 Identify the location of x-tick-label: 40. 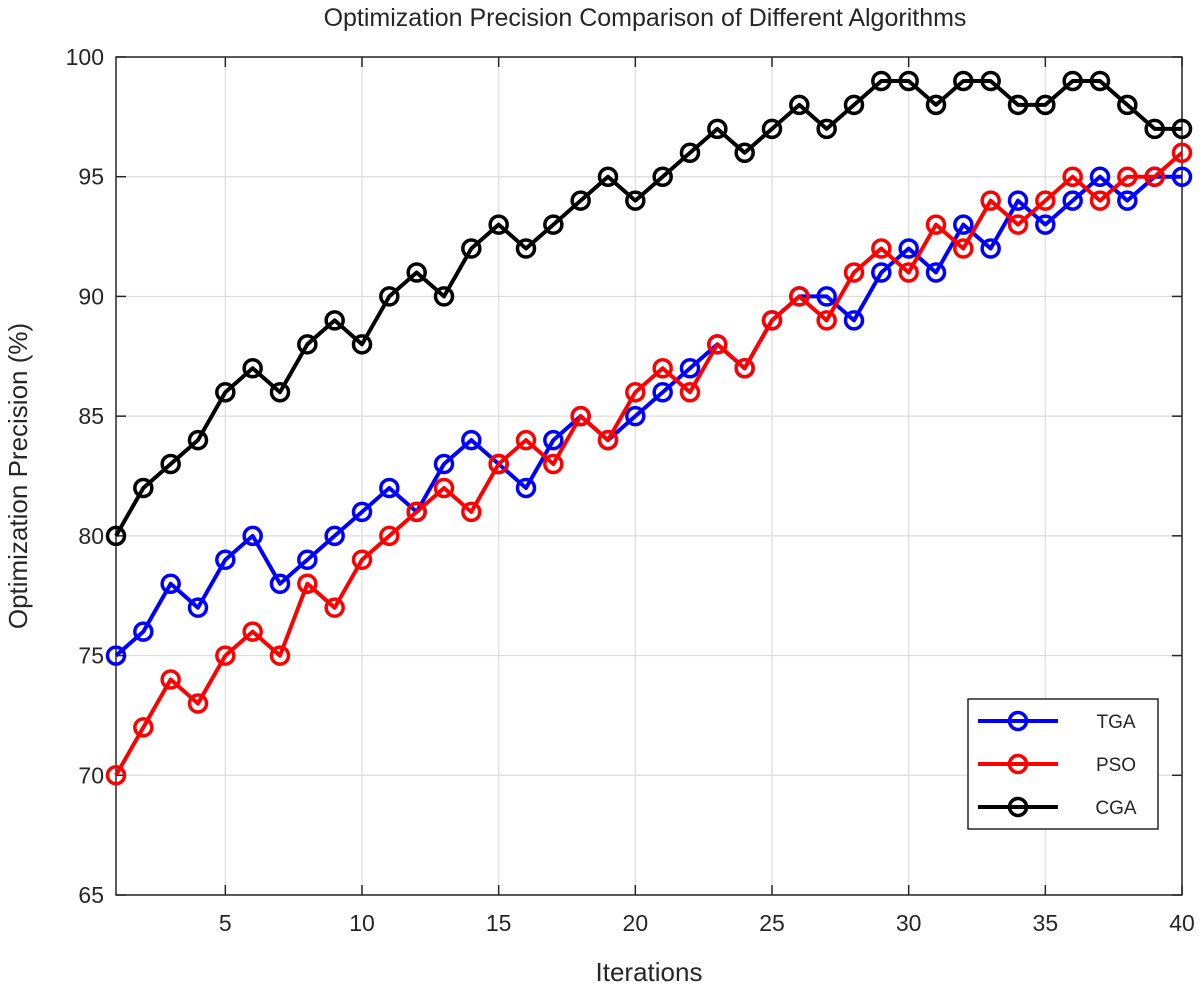
(1182, 923).